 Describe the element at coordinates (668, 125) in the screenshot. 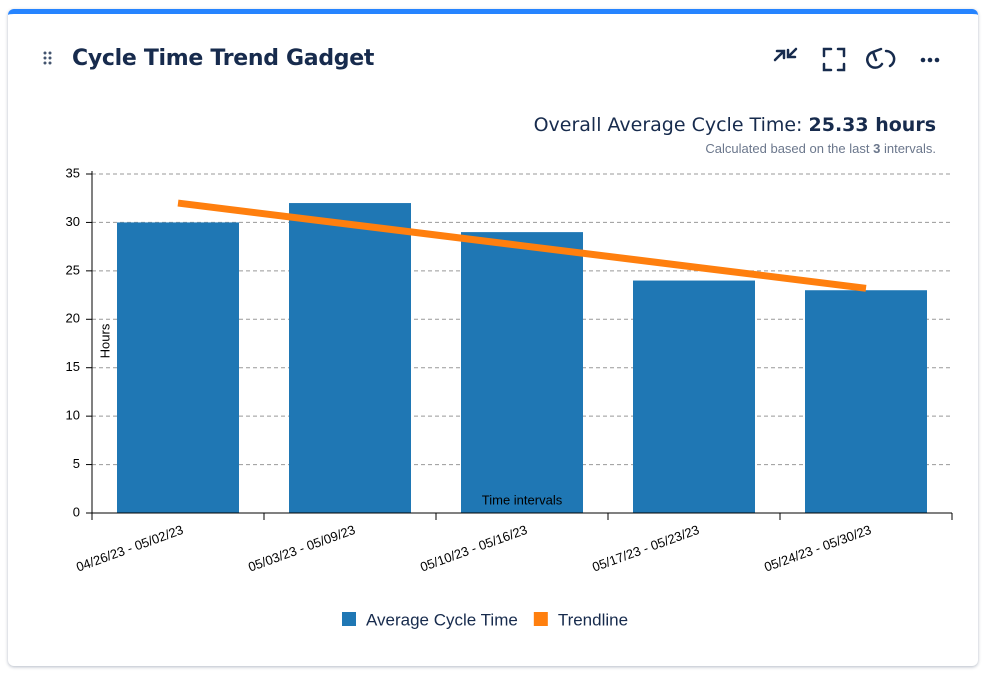

I see `summary-label: Overall Average Cycle Time:` at that location.